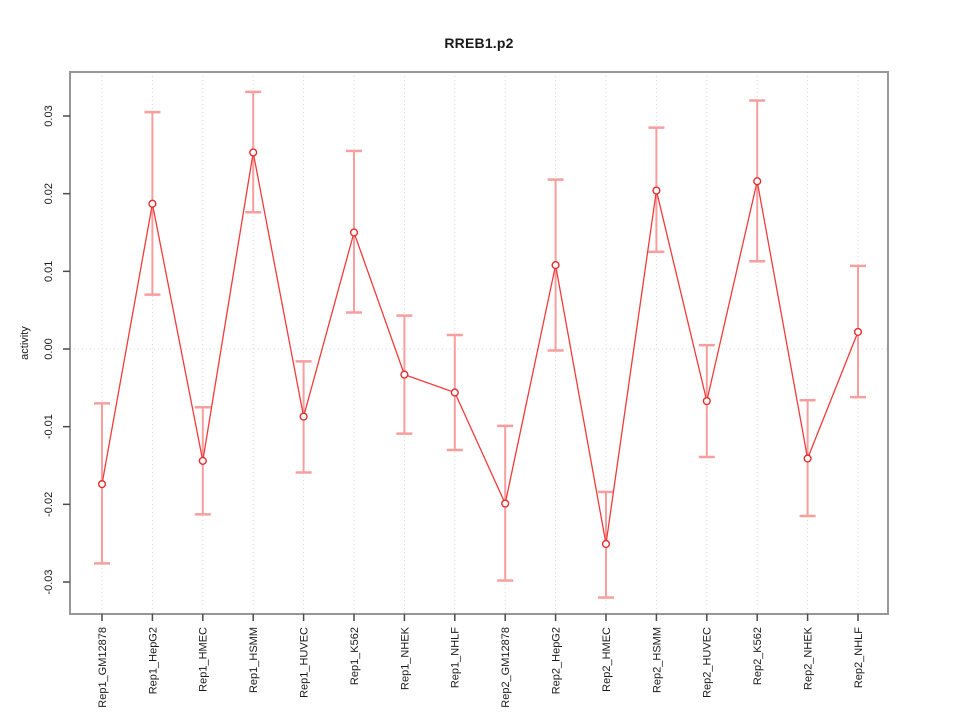  What do you see at coordinates (657, 660) in the screenshot?
I see `x-tick-label: Rep2_HSMM` at bounding box center [657, 660].